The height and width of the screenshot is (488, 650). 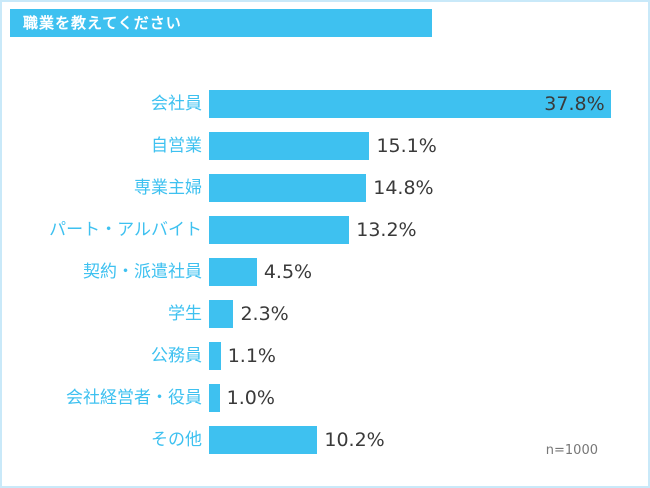 What do you see at coordinates (421, 398) in the screenshot?
I see `bar-track: 1.0%` at bounding box center [421, 398].